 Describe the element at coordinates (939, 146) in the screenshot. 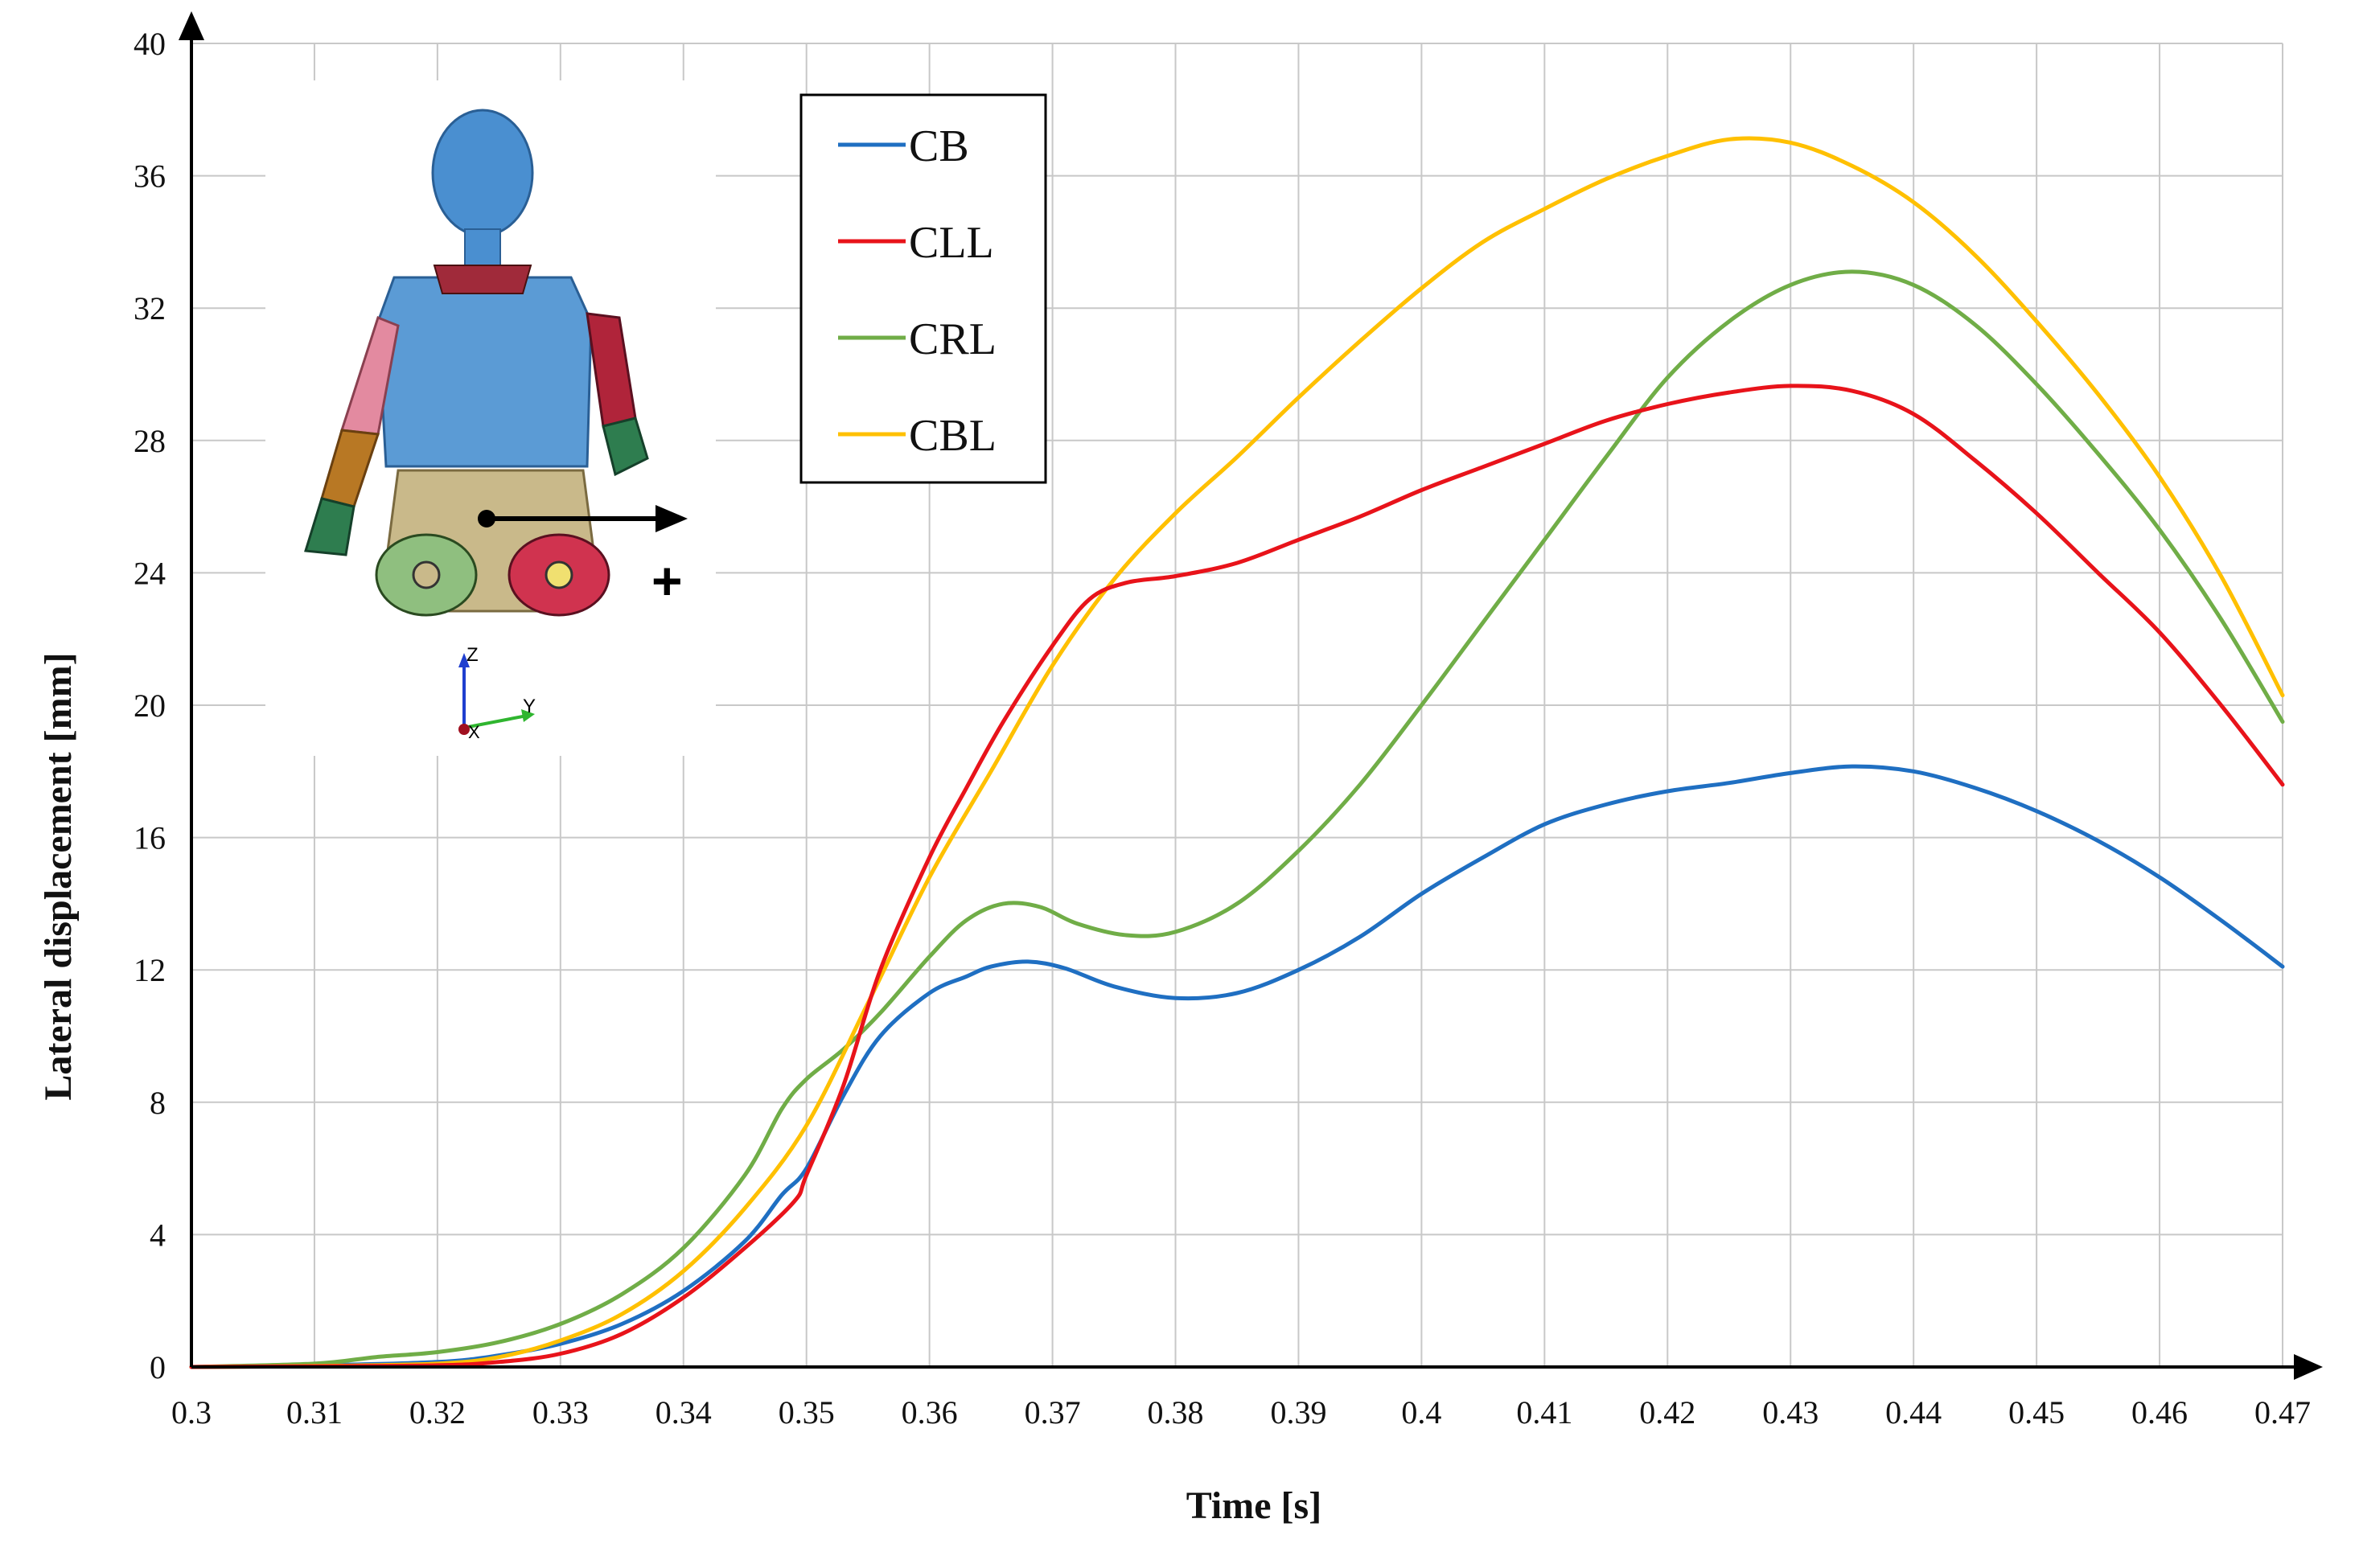

I see `legend-label-cb: CB` at that location.